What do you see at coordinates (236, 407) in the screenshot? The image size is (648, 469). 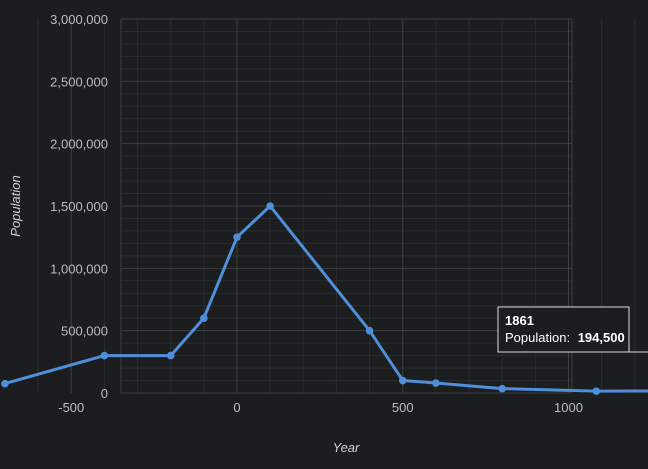 I see `x-tick-label: 0` at bounding box center [236, 407].